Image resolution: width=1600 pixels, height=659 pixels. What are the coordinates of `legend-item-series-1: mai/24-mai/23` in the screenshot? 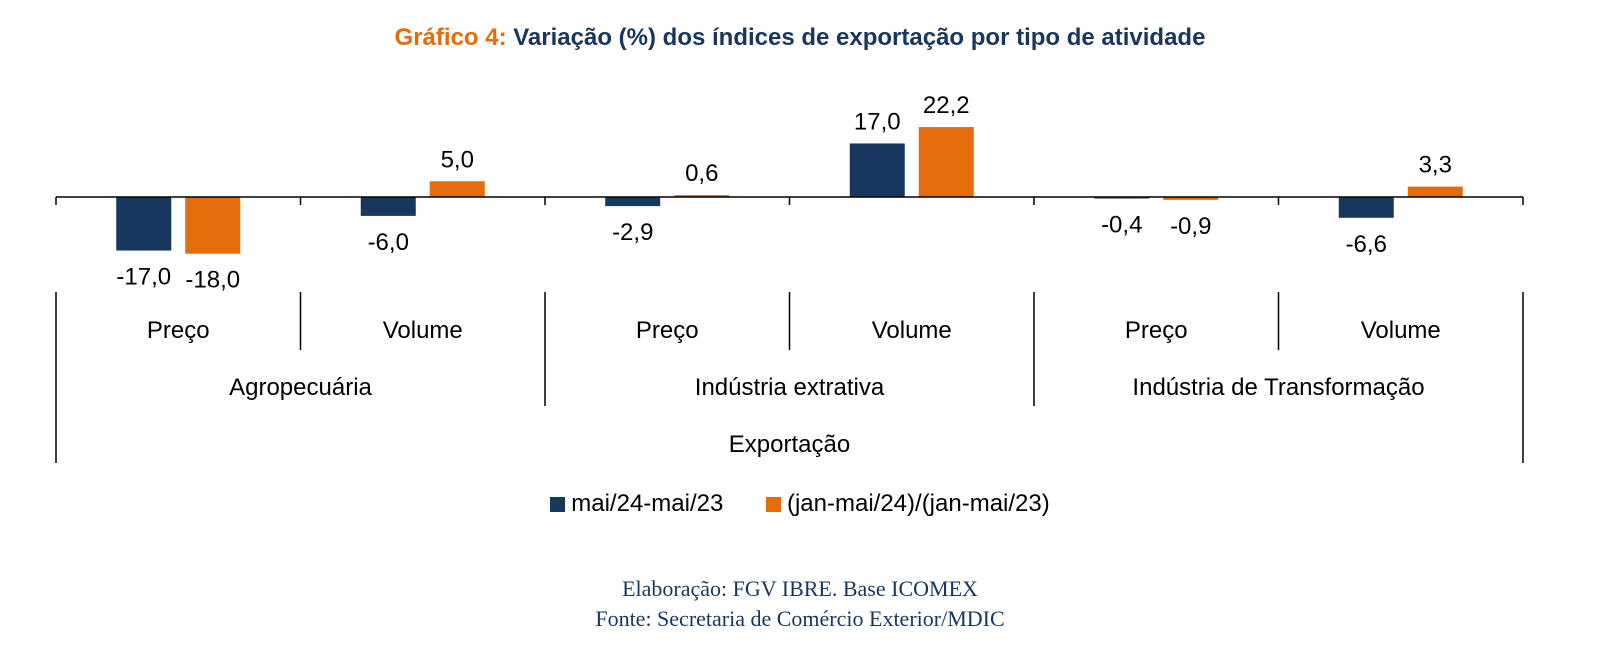 It's located at (636, 504).